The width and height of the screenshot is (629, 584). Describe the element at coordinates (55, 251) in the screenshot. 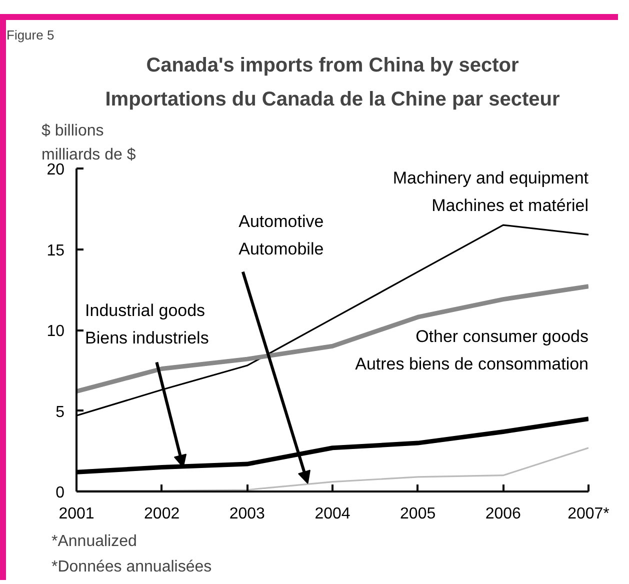

I see `y-tick-label: 15` at that location.